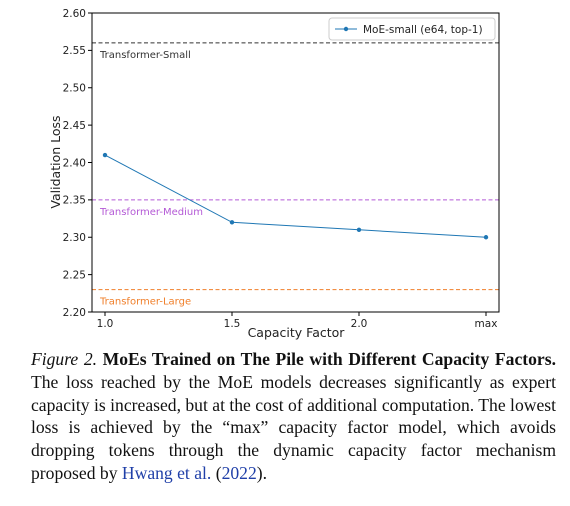  What do you see at coordinates (74, 14) in the screenshot?
I see `y-tick-label: 2.60` at bounding box center [74, 14].